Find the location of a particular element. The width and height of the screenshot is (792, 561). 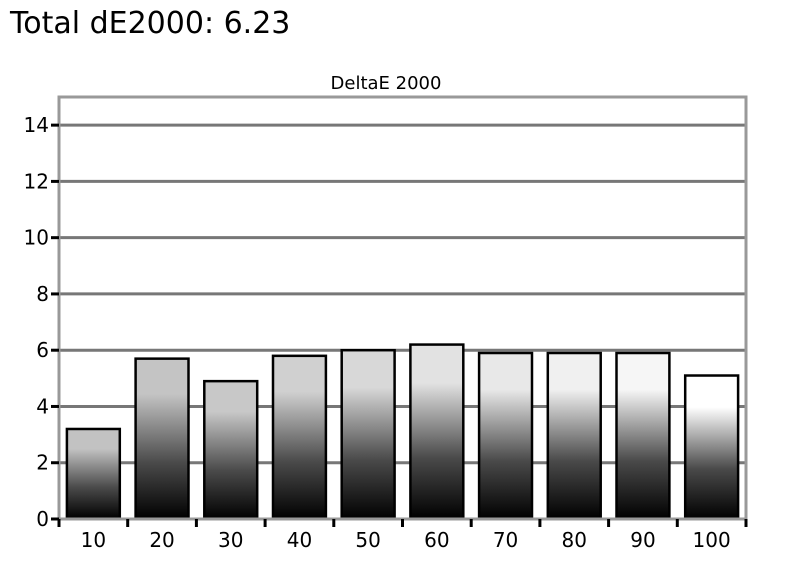

y-tick-label: 2 is located at coordinates (42, 463).